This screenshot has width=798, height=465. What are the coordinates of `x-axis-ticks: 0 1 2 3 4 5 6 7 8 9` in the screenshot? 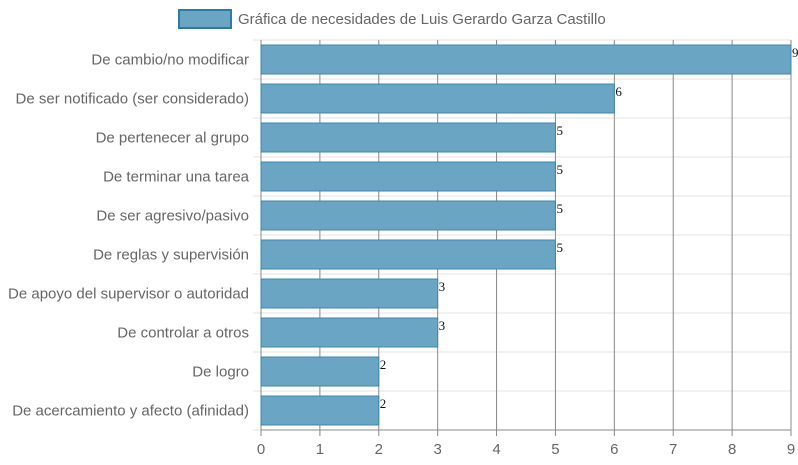 It's located at (526, 449).